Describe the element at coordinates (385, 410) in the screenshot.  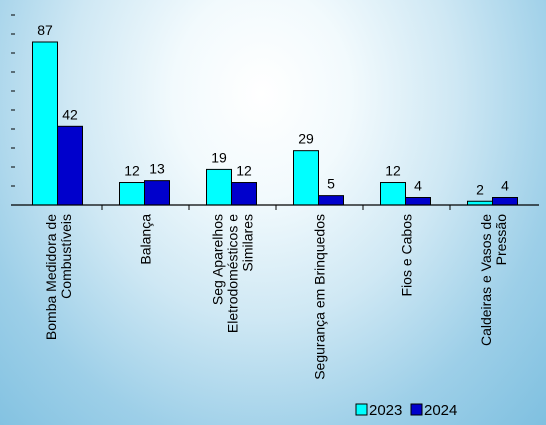
I see `legend-label-2023: 2023` at that location.